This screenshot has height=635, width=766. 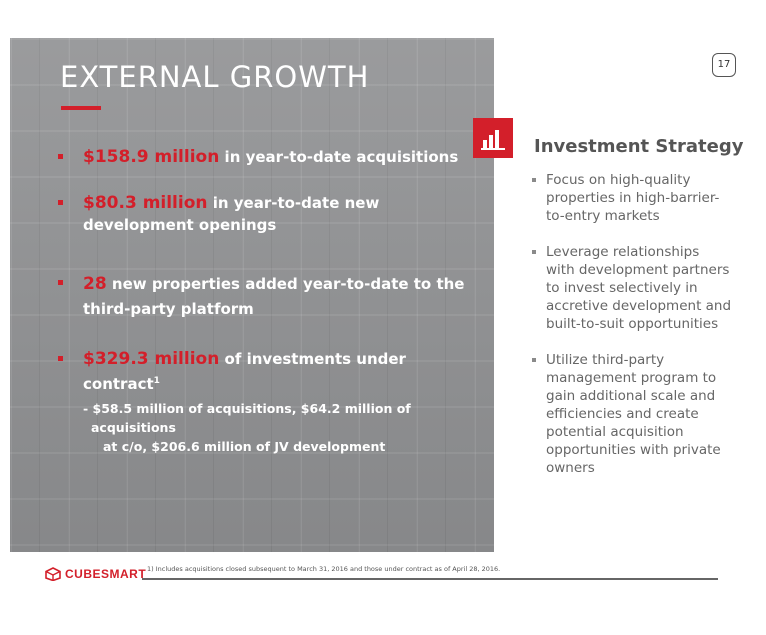 What do you see at coordinates (231, 214) in the screenshot?
I see `bullet-text: in year-to-date new development openings` at bounding box center [231, 214].